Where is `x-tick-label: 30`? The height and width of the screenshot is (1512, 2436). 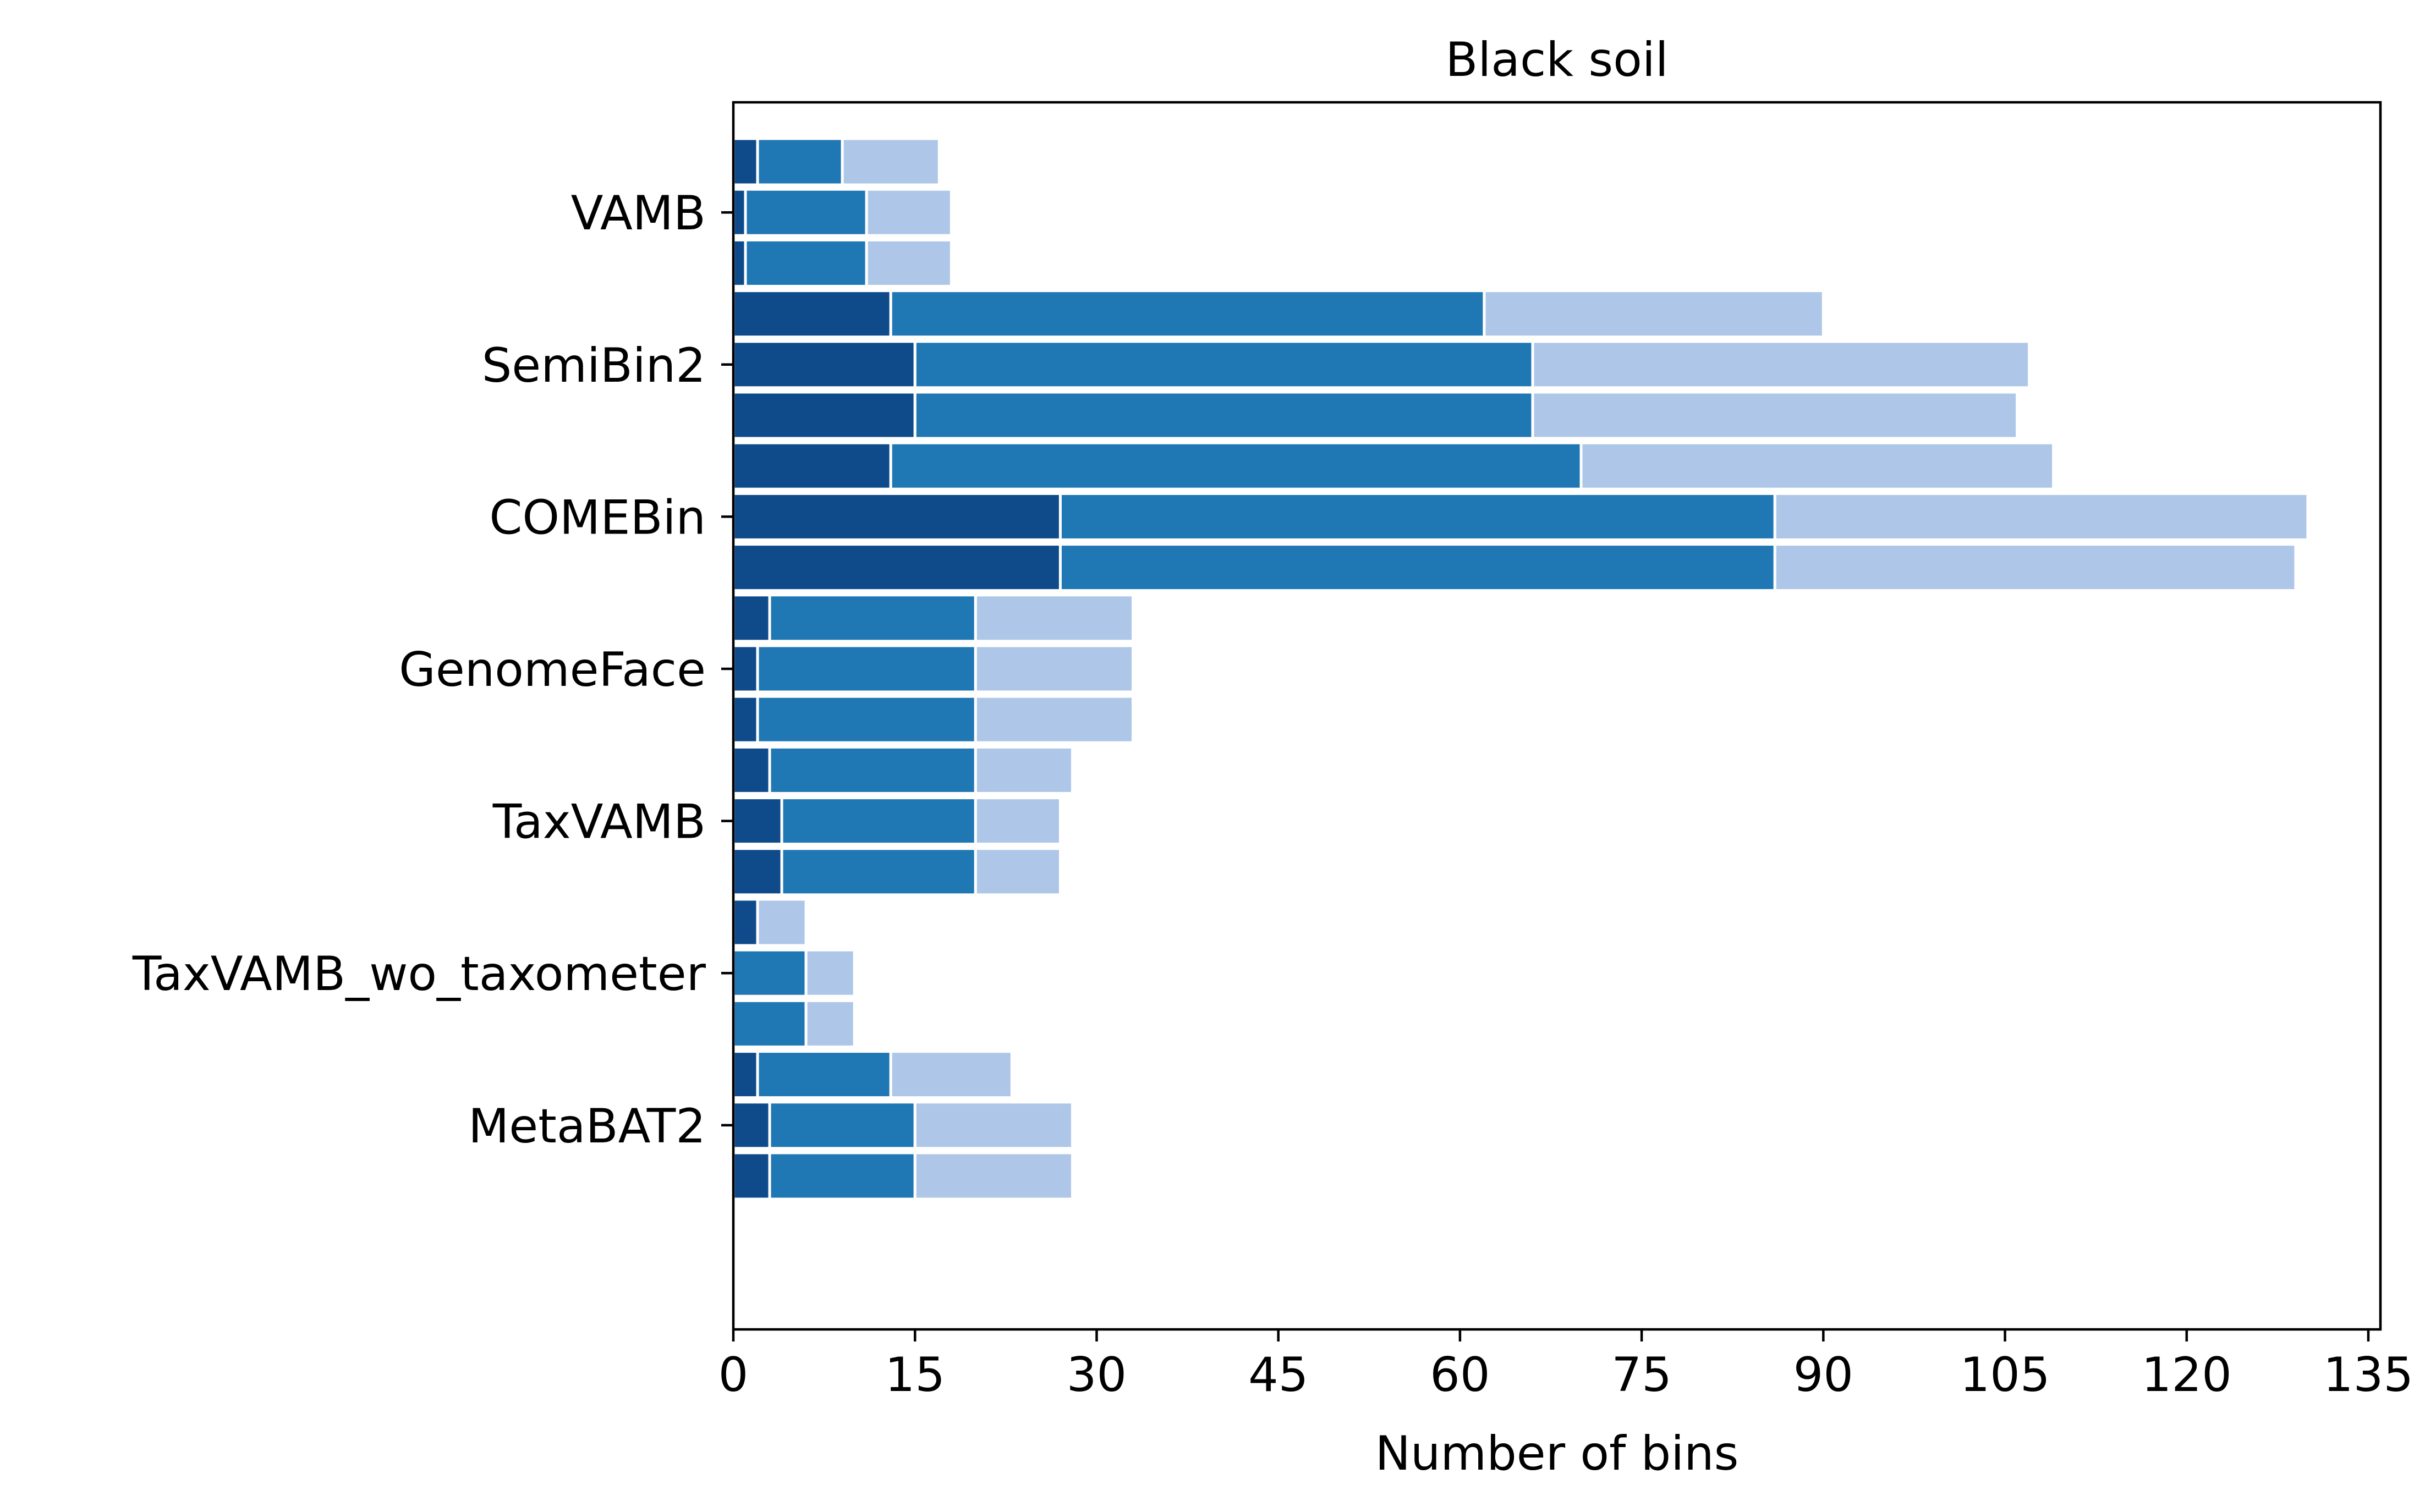 x-tick-label: 30 is located at coordinates (1097, 1375).